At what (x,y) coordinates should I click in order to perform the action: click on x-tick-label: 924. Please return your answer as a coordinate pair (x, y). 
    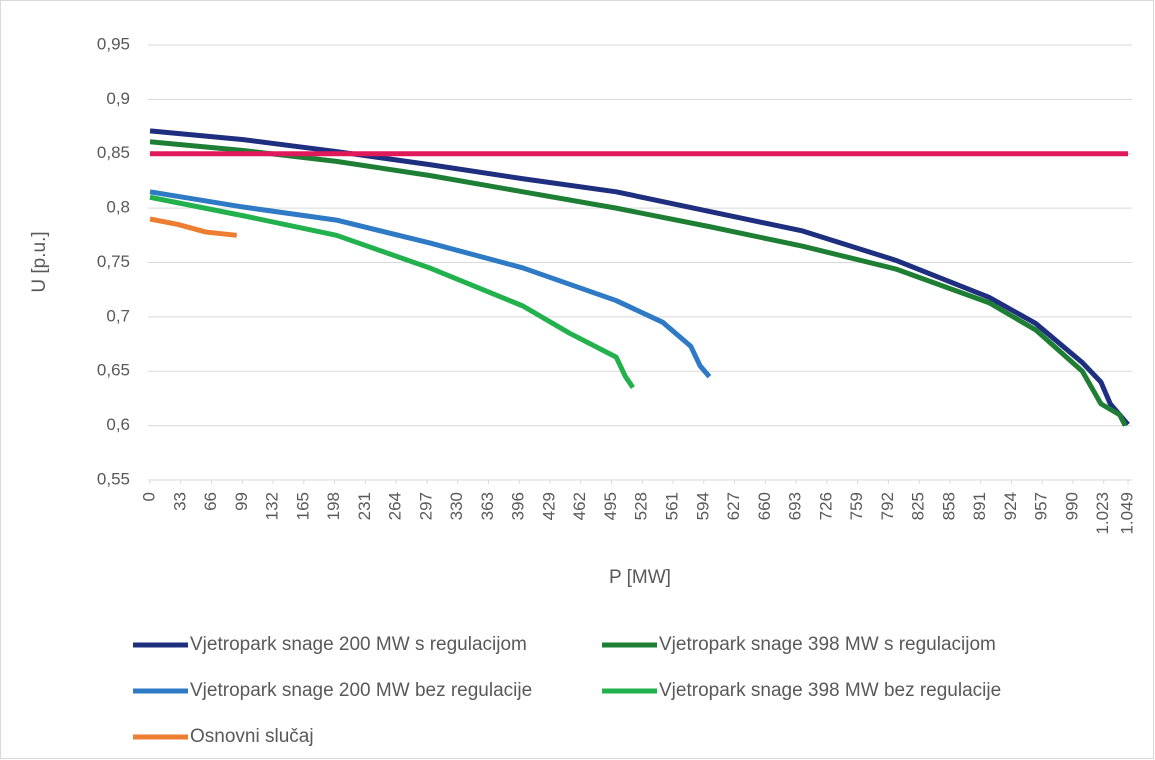
    Looking at the image, I should click on (1010, 506).